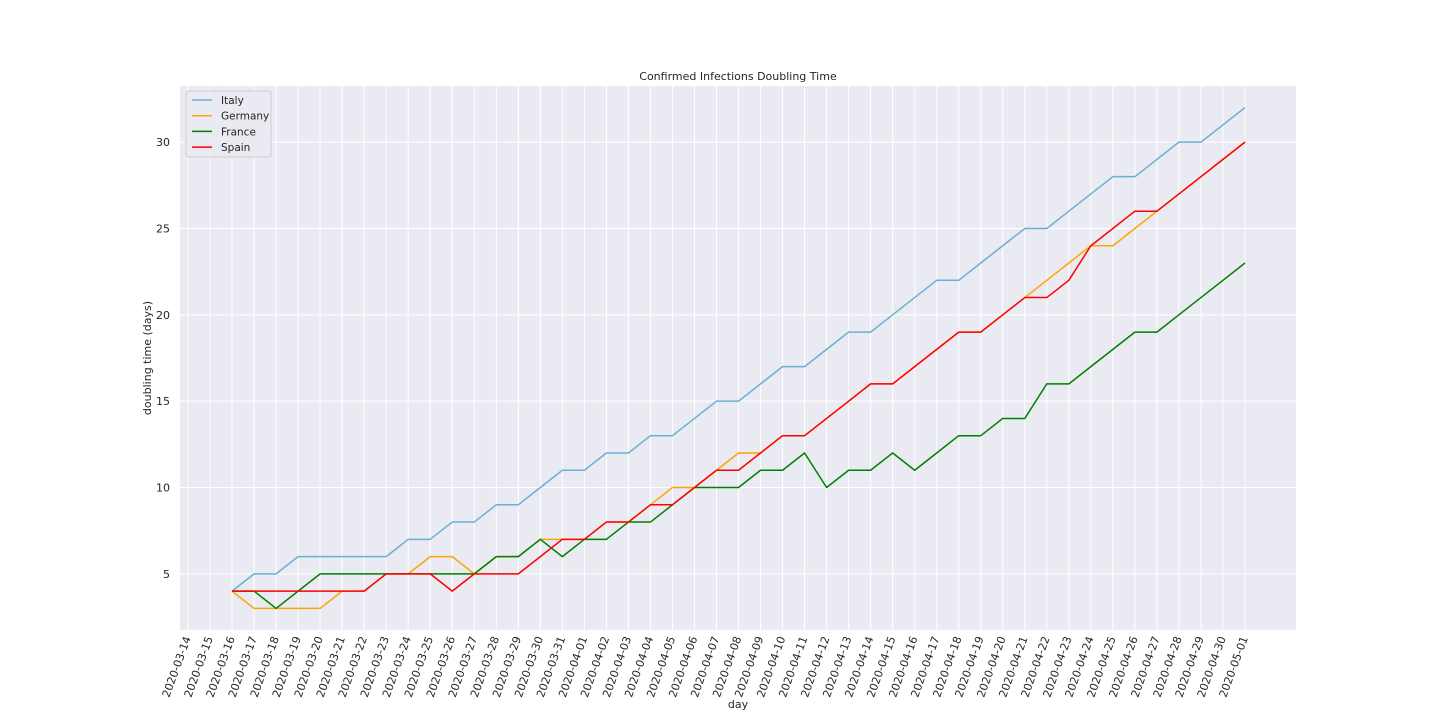 The height and width of the screenshot is (720, 1440). I want to click on legend-box, so click(228, 124).